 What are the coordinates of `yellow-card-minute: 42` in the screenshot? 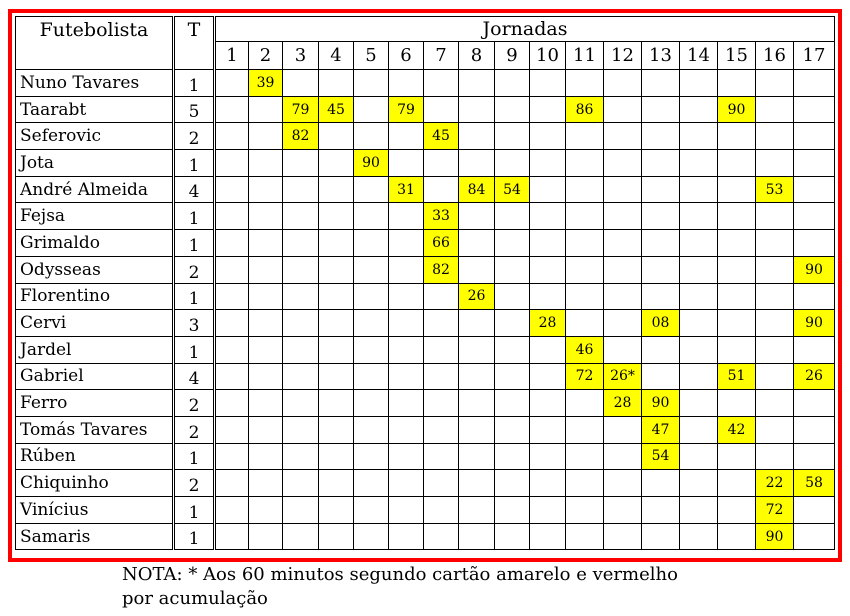 It's located at (736, 429).